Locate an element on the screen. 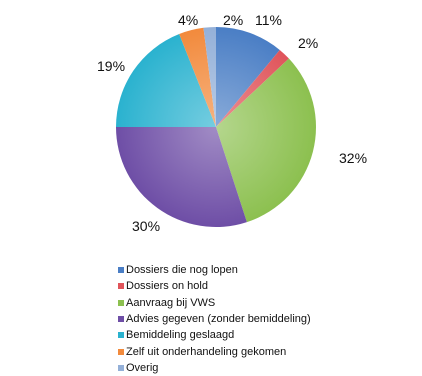  legend-label: Bemiddeling geslaagd is located at coordinates (180, 335).